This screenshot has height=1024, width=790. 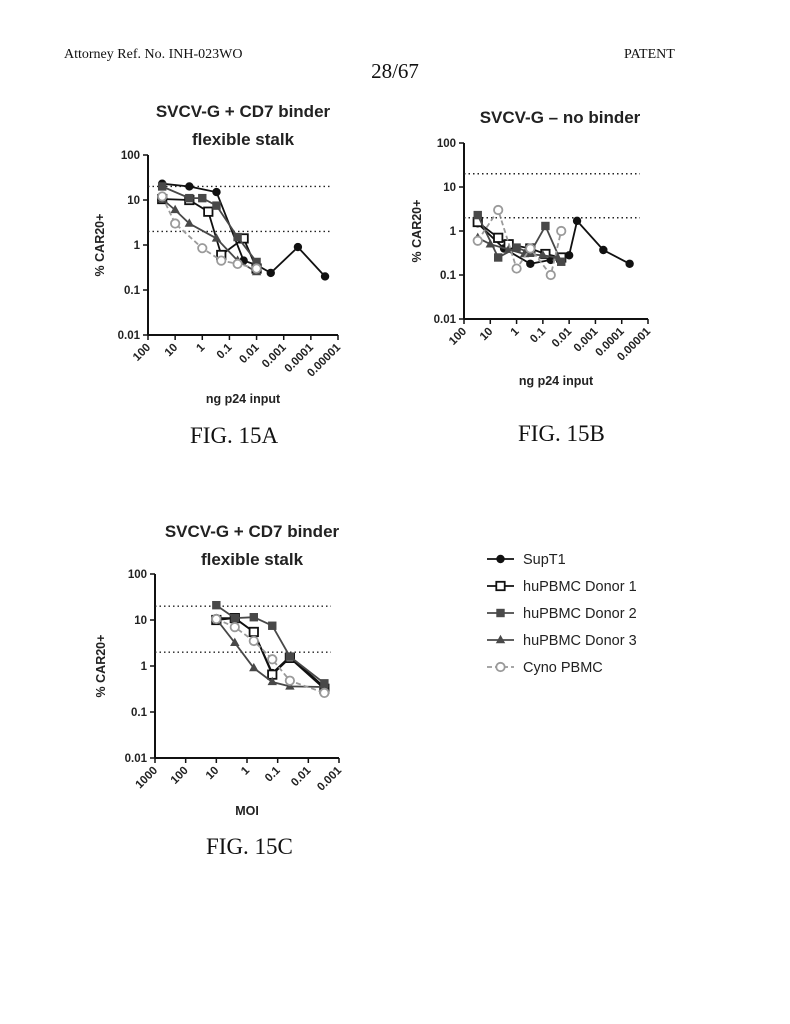 I want to click on legend-label-cyno-pbmc: Cyno PBMC, so click(x=563, y=668).